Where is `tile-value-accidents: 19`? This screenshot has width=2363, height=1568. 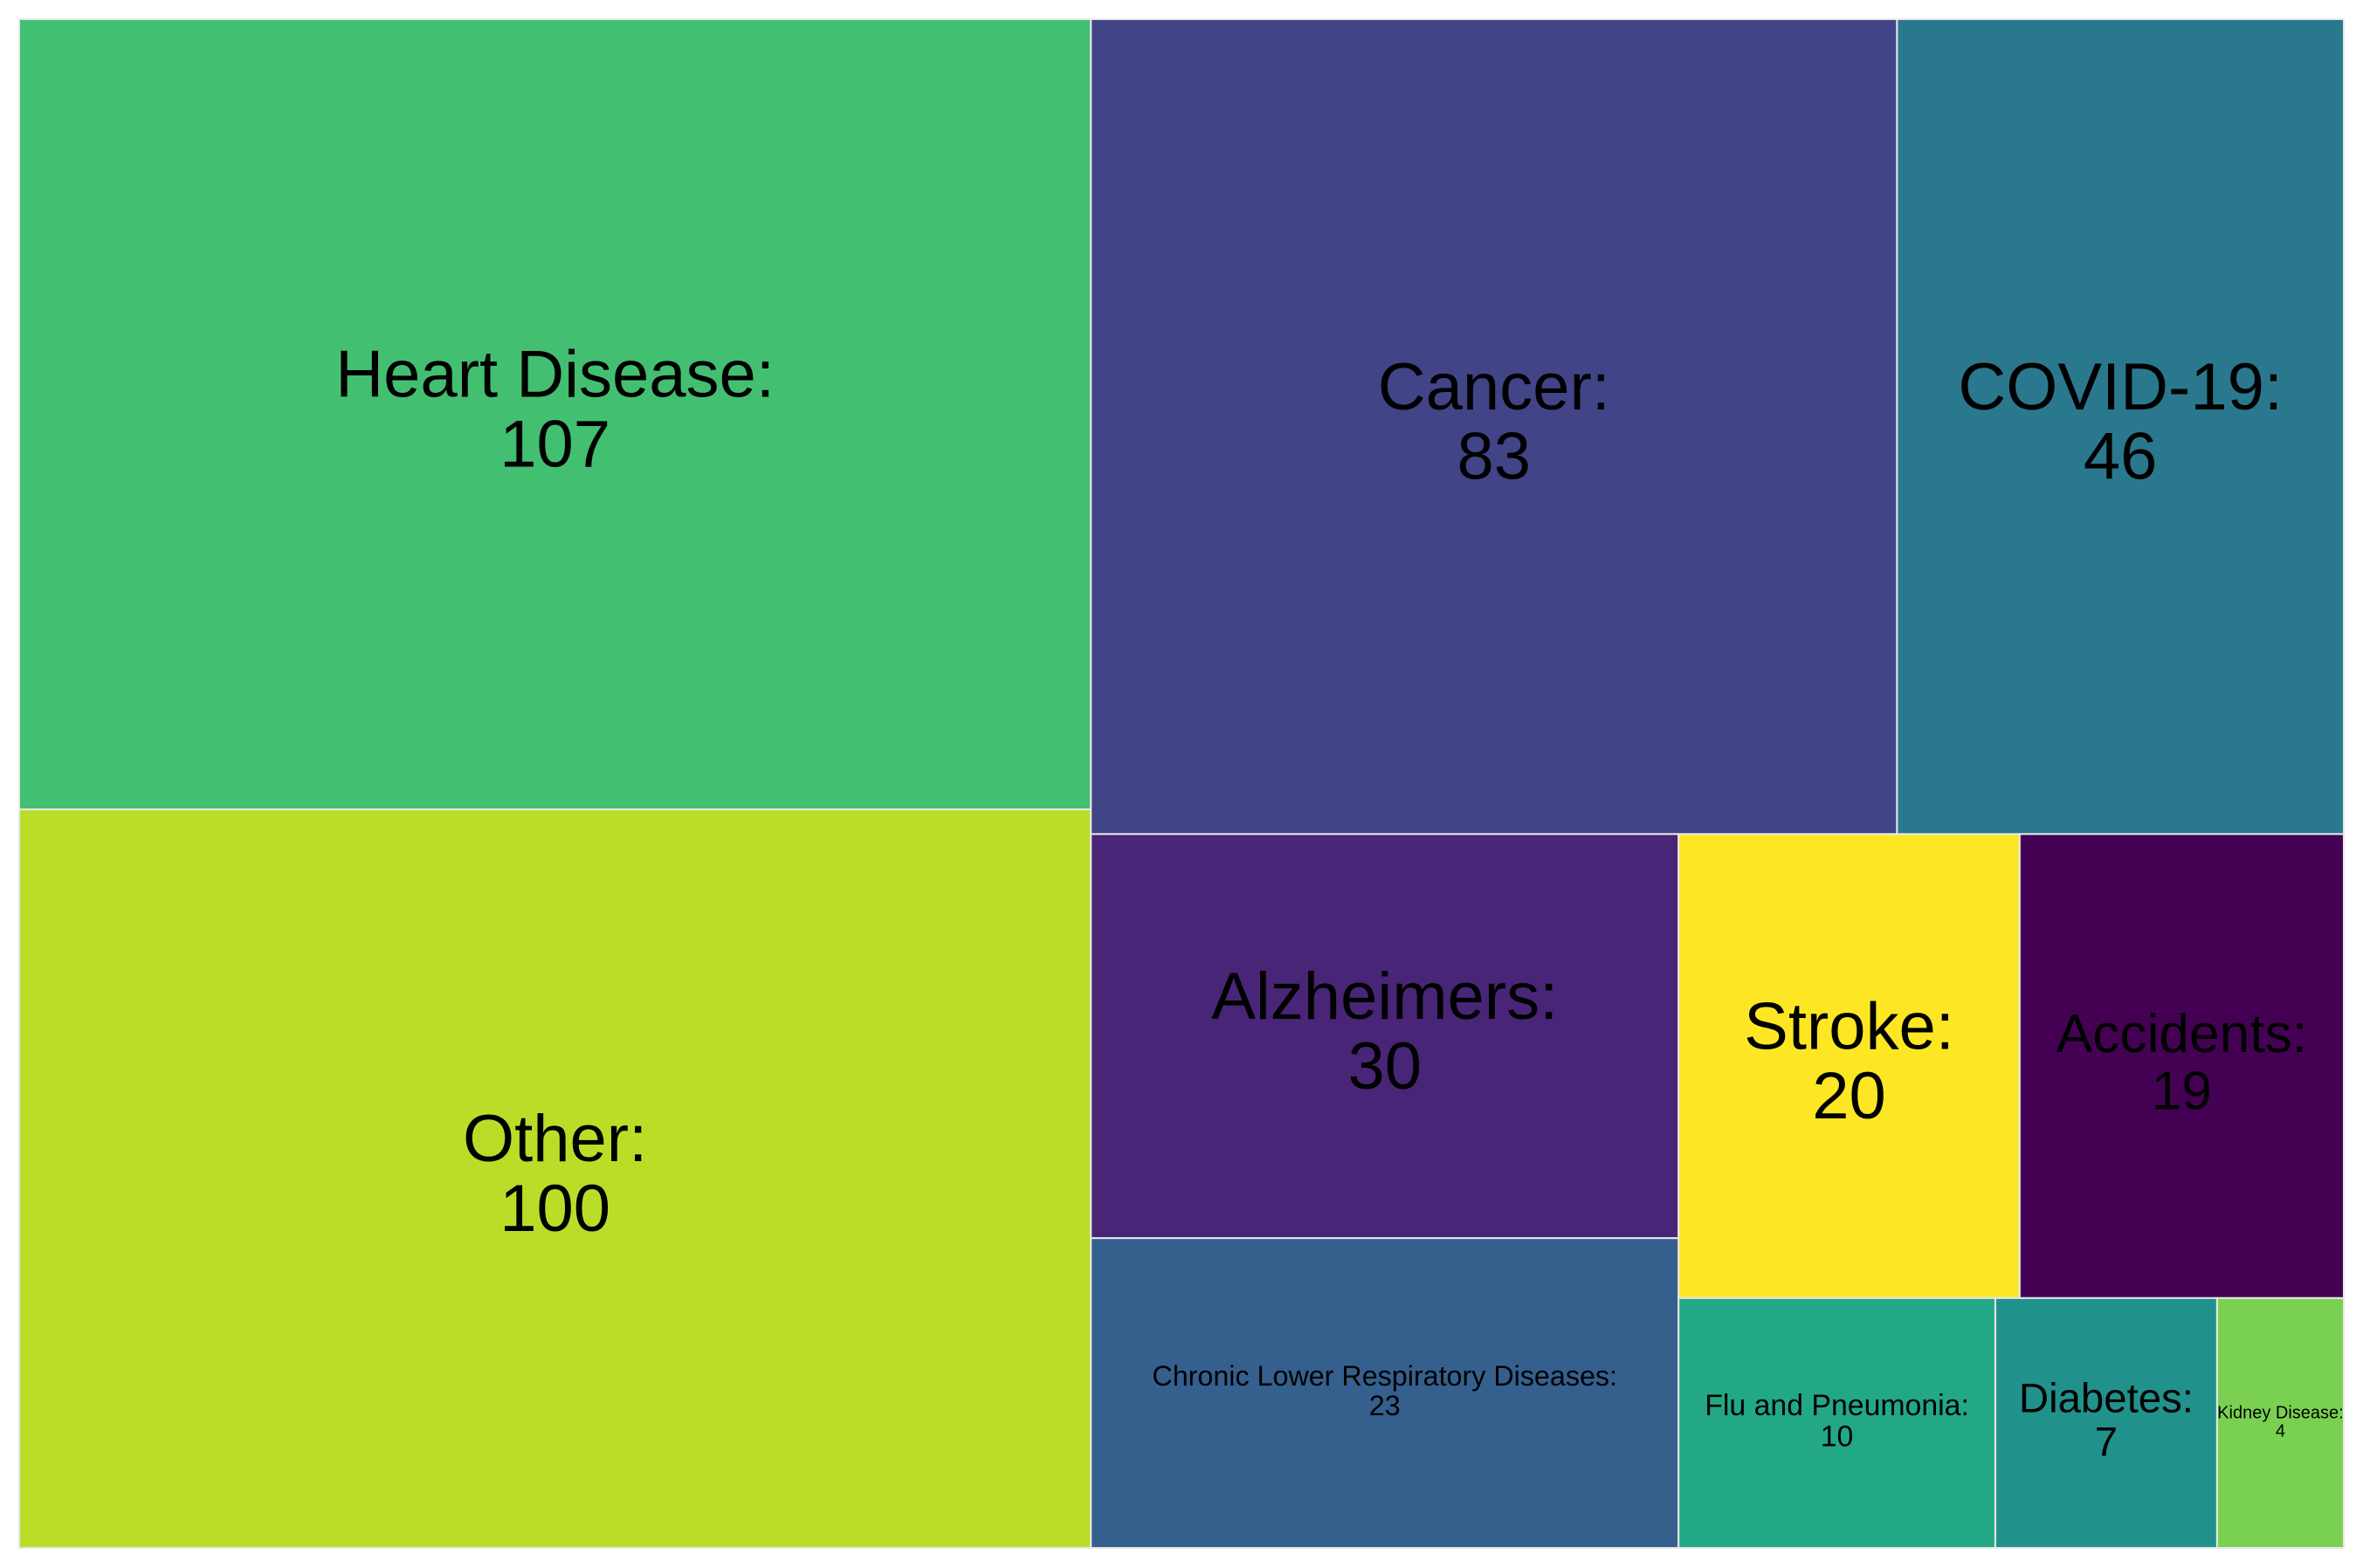 tile-value-accidents: 19 is located at coordinates (2182, 1091).